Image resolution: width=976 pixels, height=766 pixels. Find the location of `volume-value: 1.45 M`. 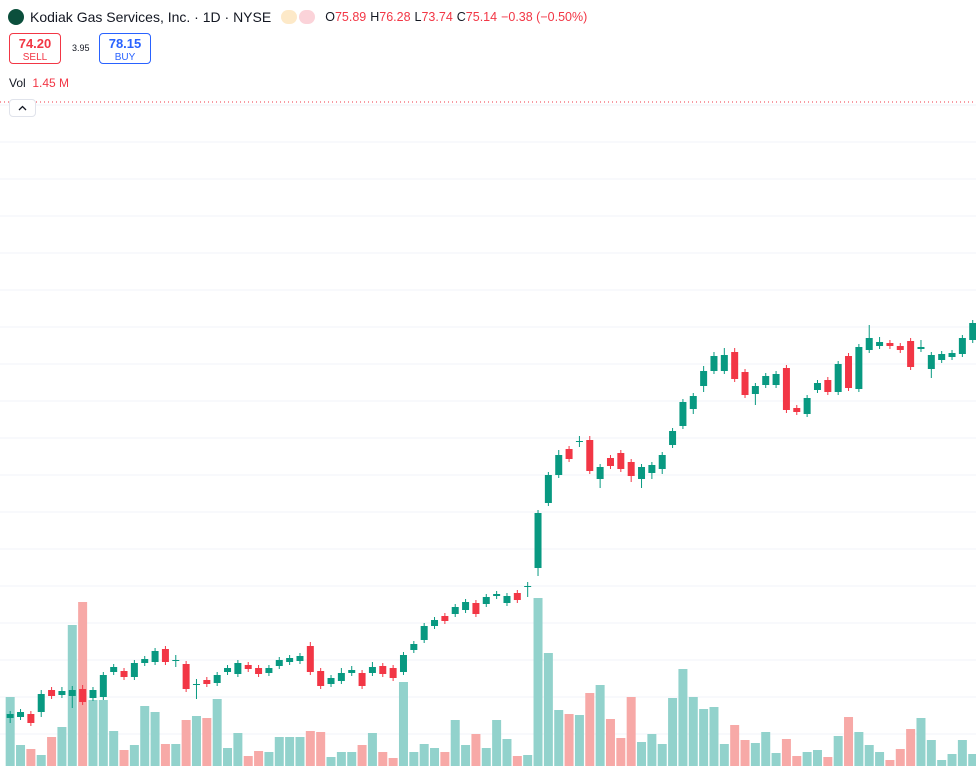

volume-value: 1.45 M is located at coordinates (51, 83).